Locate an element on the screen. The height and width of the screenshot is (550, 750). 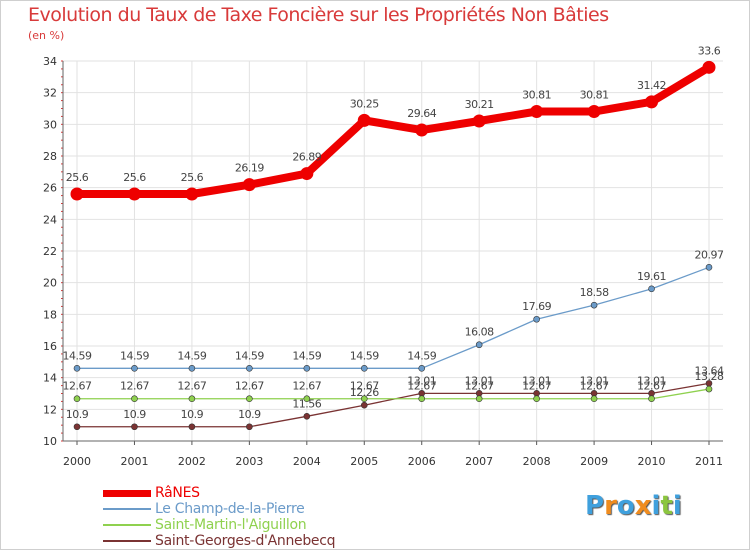
proxiti-logo: Proxiti is located at coordinates (633, 506).